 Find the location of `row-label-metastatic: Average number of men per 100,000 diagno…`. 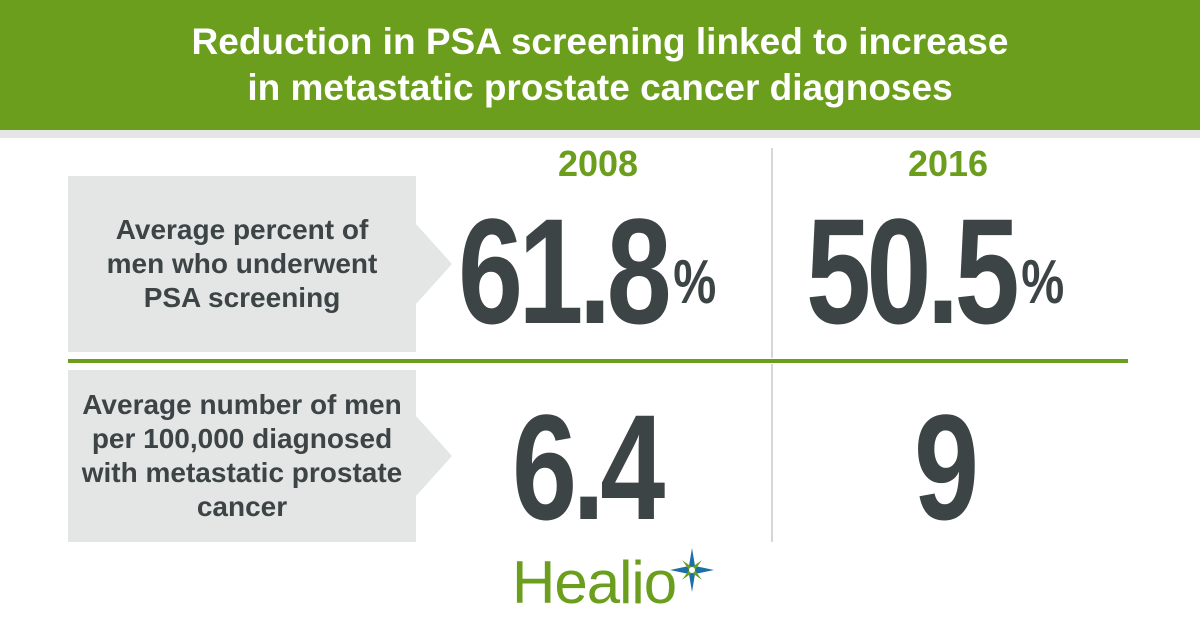

row-label-metastatic: Average number of men per 100,000 diagno… is located at coordinates (260, 456).